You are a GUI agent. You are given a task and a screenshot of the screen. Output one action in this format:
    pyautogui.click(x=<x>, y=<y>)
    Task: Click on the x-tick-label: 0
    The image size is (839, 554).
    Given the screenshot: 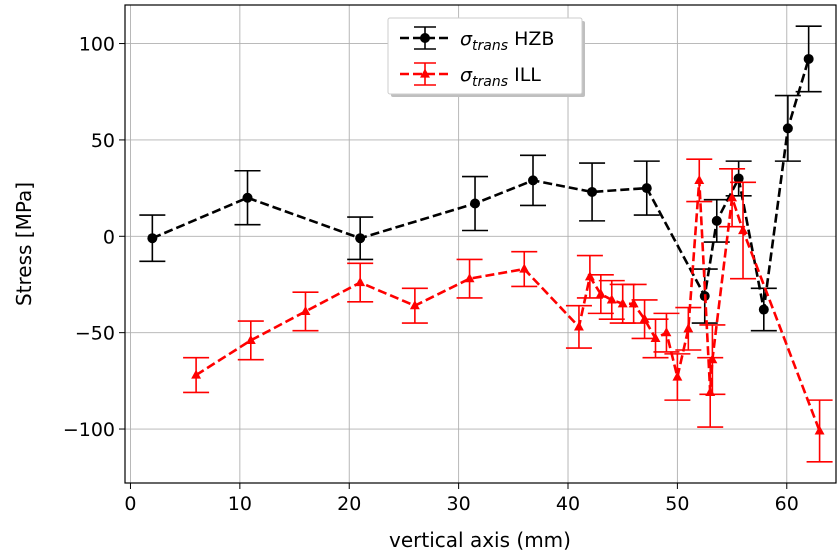 What is the action you would take?
    pyautogui.click(x=130, y=504)
    